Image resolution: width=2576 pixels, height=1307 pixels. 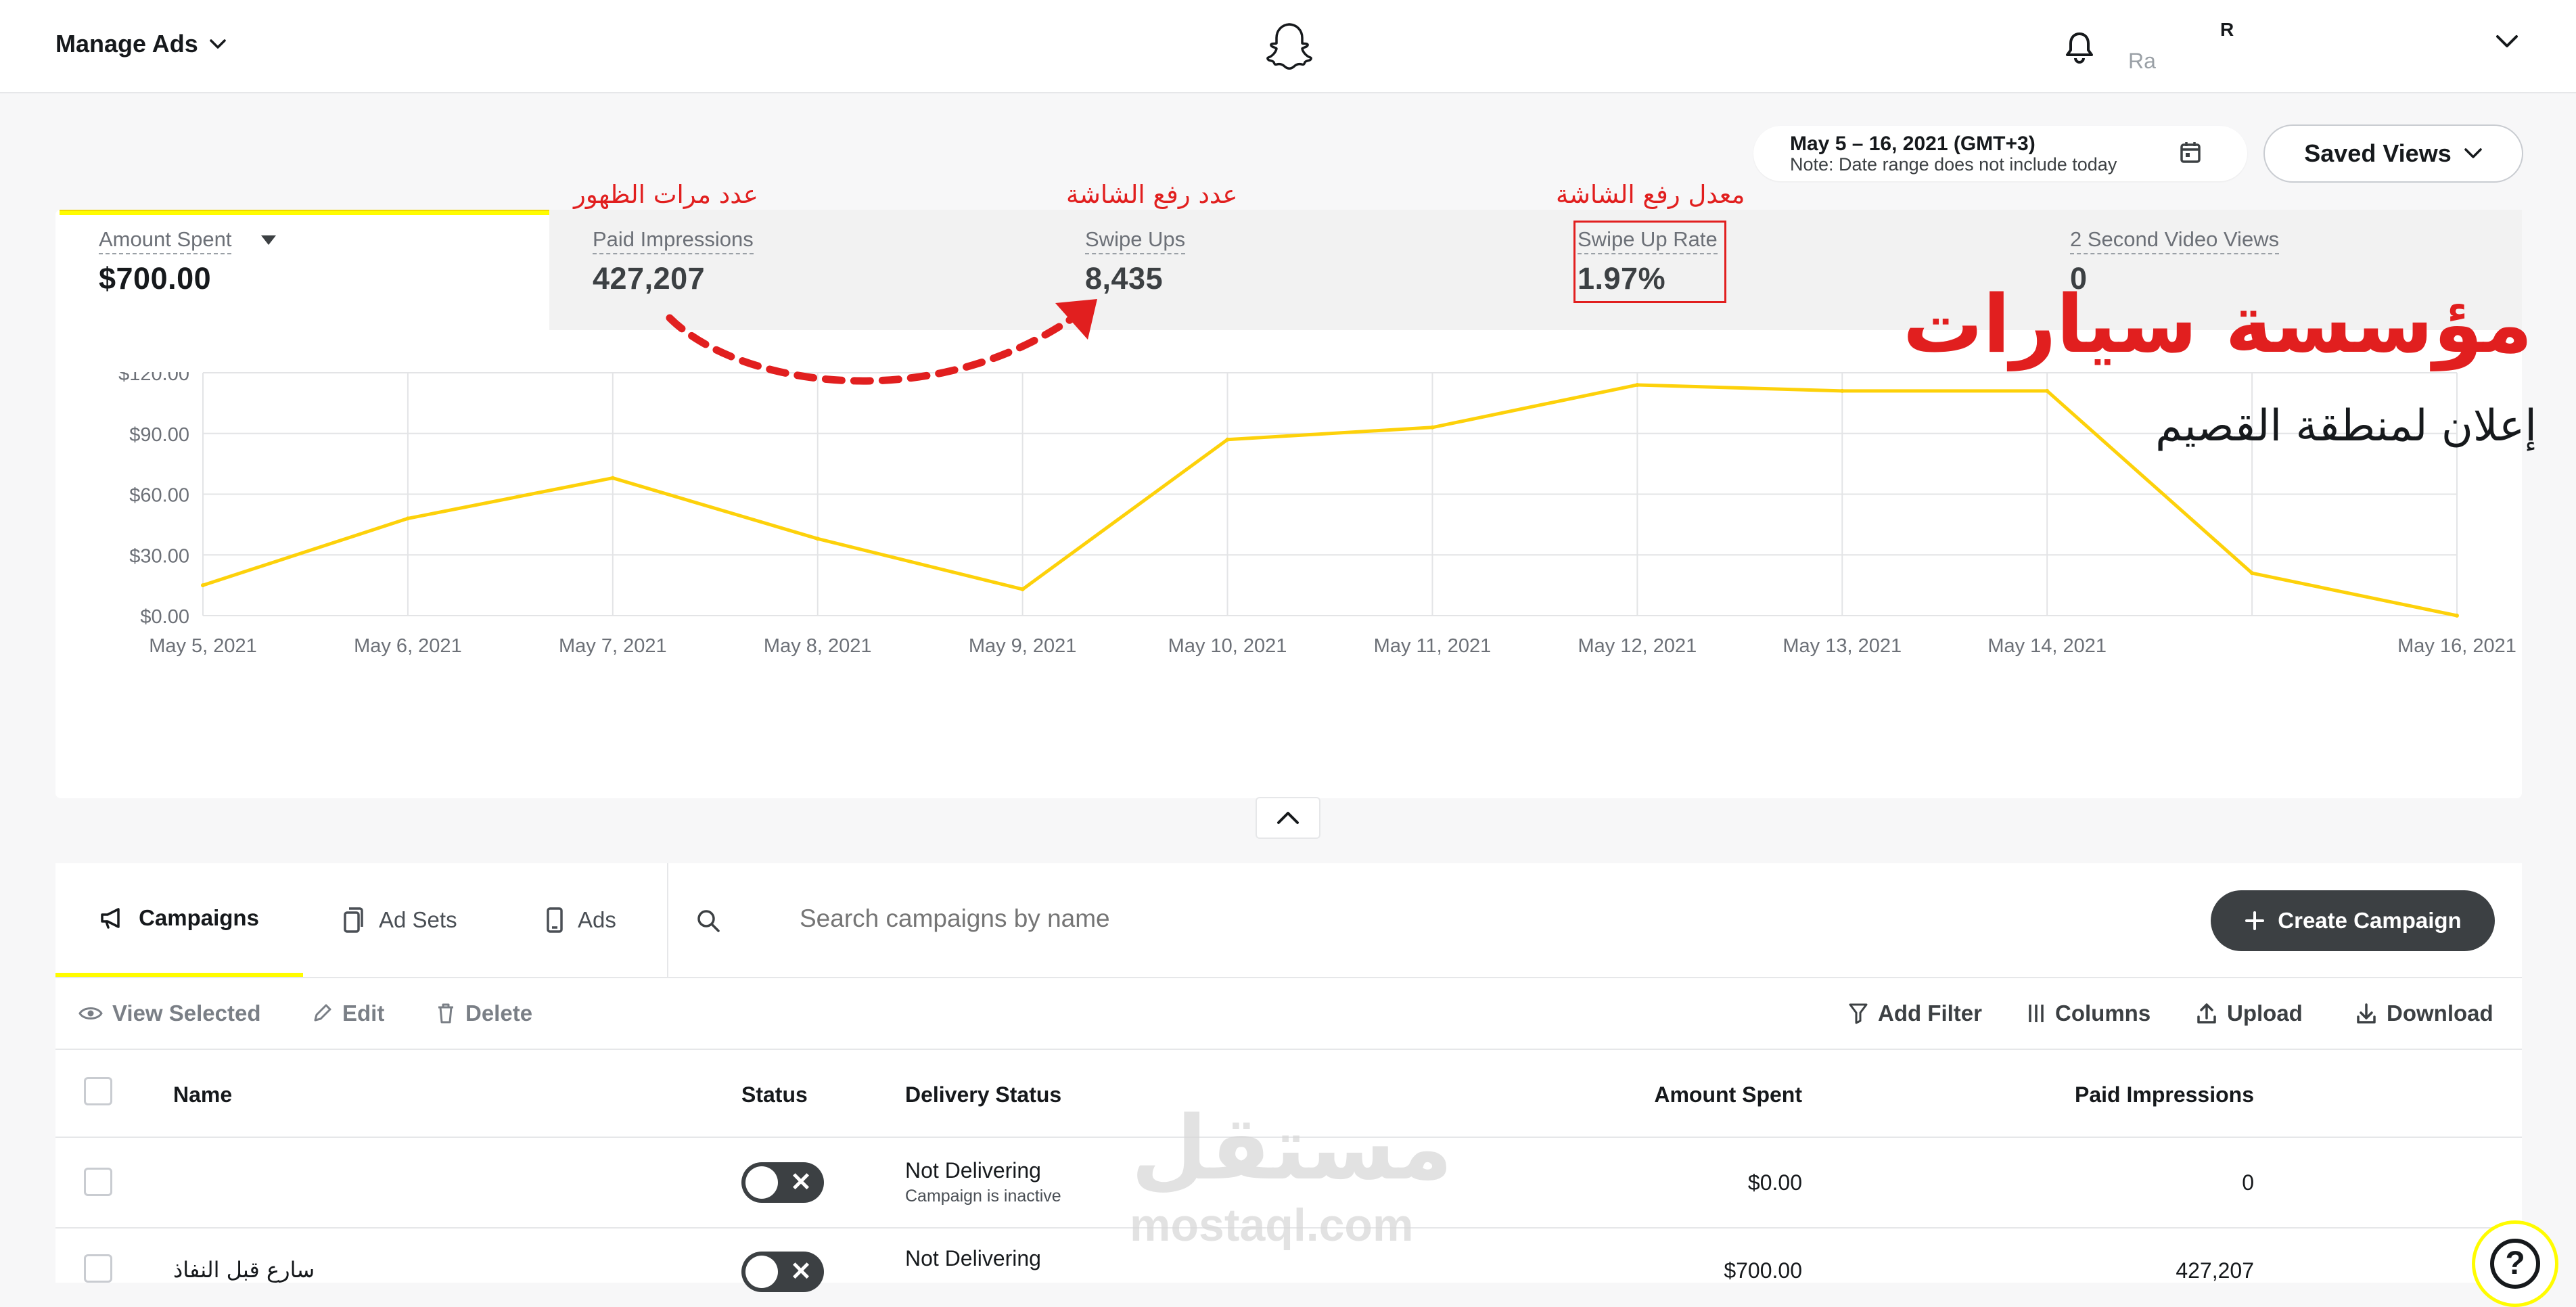 What do you see at coordinates (2164, 1094) in the screenshot?
I see `column-header-paid-impressions: Paid Impressions` at bounding box center [2164, 1094].